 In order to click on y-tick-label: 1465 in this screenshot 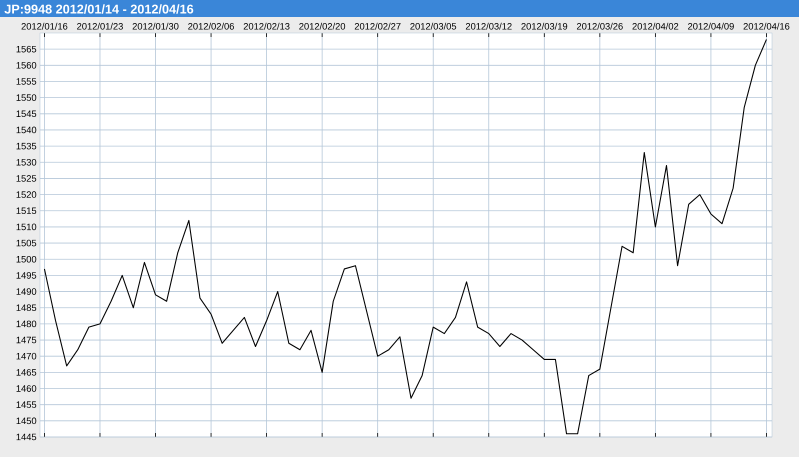, I will do `click(26, 372)`.